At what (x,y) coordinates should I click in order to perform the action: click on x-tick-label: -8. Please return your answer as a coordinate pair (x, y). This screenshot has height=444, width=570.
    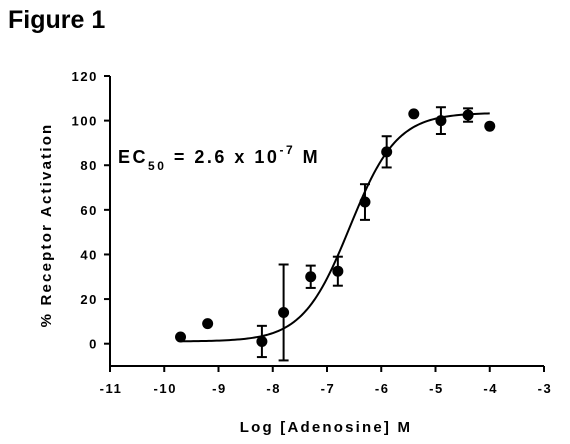
    Looking at the image, I should click on (273, 388).